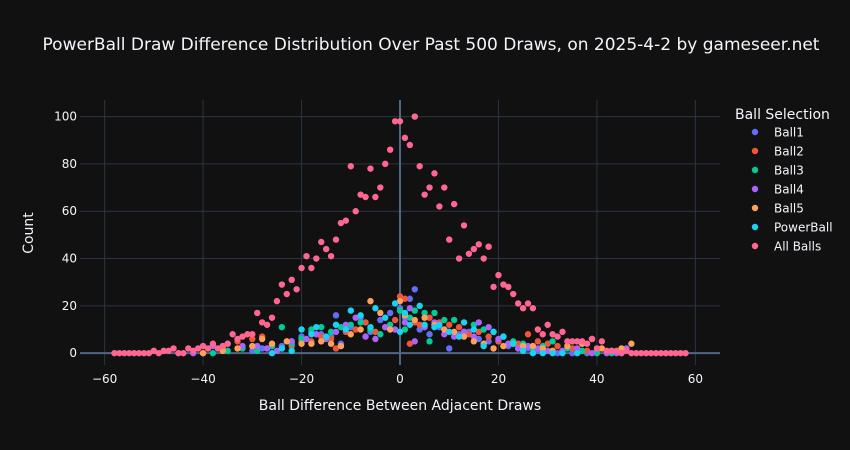 The image size is (850, 450). I want to click on legend-item-ball2: Ball2, so click(777, 152).